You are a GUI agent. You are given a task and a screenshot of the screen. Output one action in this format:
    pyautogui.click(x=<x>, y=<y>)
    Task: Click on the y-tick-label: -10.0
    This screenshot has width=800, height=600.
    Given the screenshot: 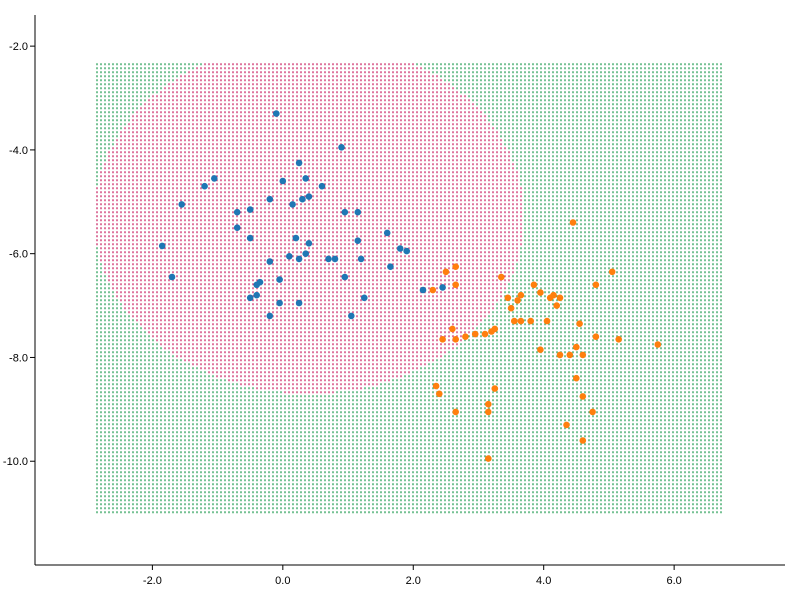 What is the action you would take?
    pyautogui.click(x=15, y=462)
    